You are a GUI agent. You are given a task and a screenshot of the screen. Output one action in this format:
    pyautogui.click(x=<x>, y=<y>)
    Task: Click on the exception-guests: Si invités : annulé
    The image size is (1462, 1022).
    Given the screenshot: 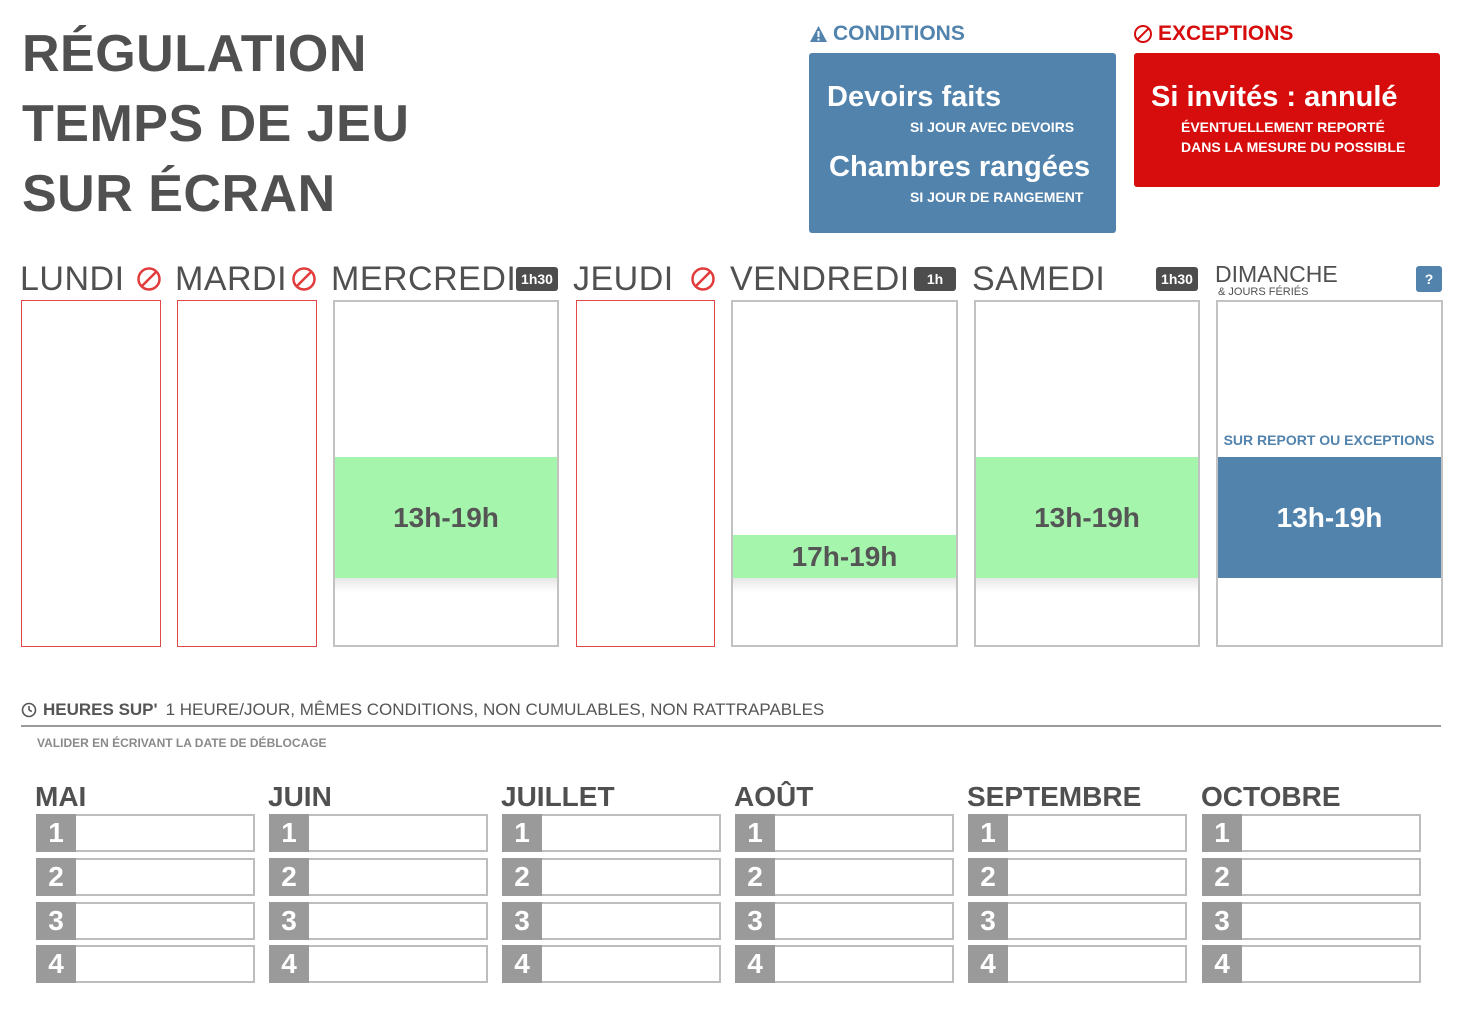 What is the action you would take?
    pyautogui.click(x=1274, y=97)
    